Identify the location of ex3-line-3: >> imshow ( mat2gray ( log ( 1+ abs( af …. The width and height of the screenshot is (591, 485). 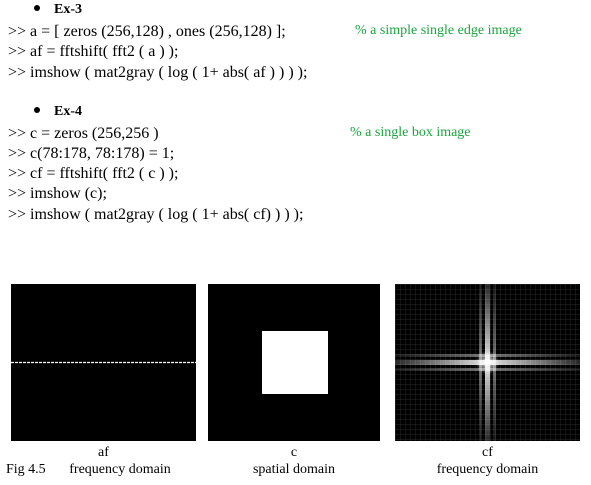
(158, 72).